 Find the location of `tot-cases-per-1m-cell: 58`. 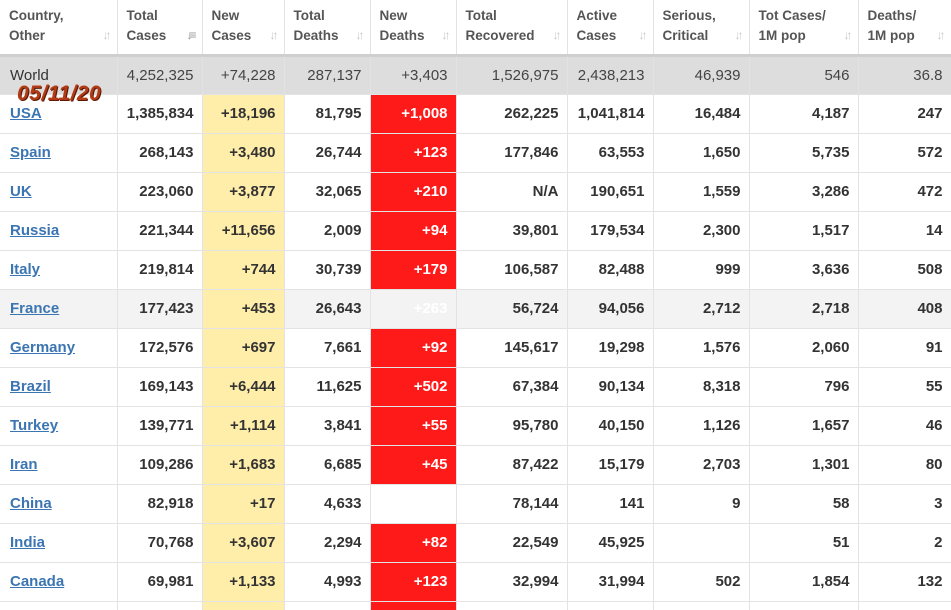

tot-cases-per-1m-cell: 58 is located at coordinates (804, 504).